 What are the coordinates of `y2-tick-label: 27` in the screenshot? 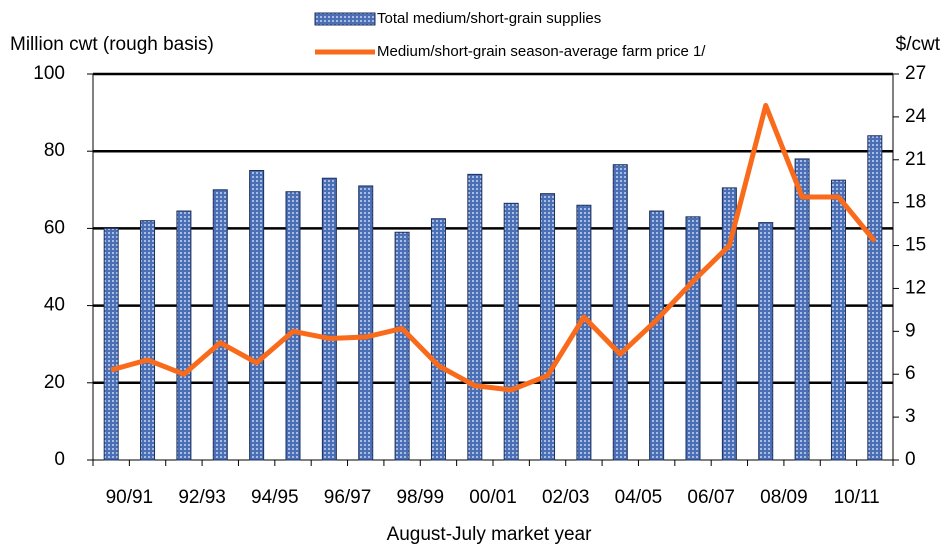 It's located at (915, 73).